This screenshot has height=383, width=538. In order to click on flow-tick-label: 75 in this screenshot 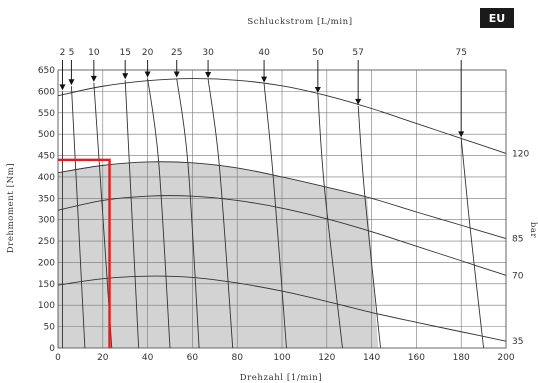, I will do `click(460, 53)`.